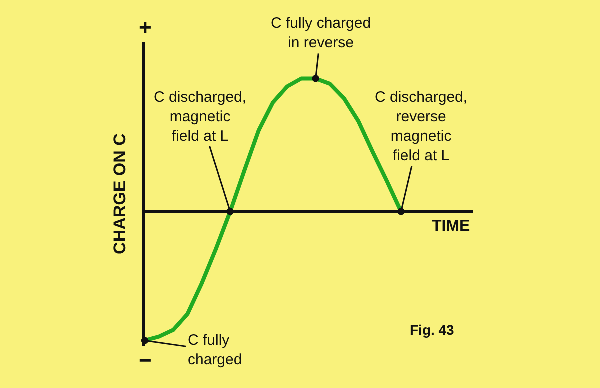 This screenshot has height=388, width=600. I want to click on annotation: C fully charged, so click(215, 350).